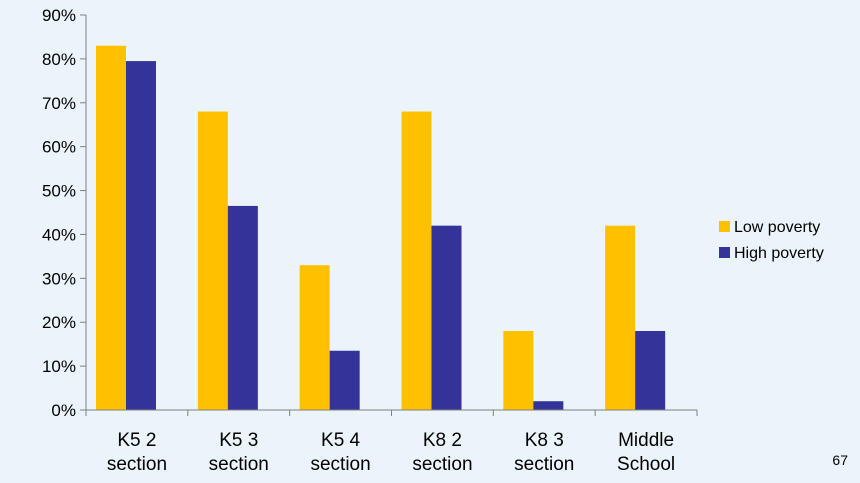 Image resolution: width=860 pixels, height=483 pixels. I want to click on legend-label: Low poverty, so click(777, 227).